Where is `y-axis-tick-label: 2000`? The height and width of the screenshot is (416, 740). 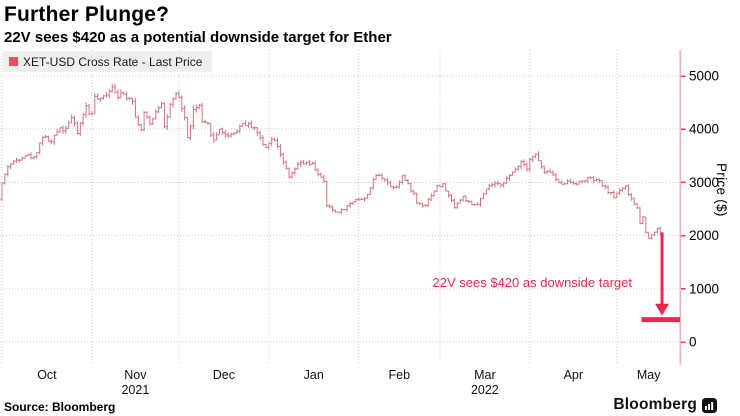 y-axis-tick-label: 2000 is located at coordinates (704, 235).